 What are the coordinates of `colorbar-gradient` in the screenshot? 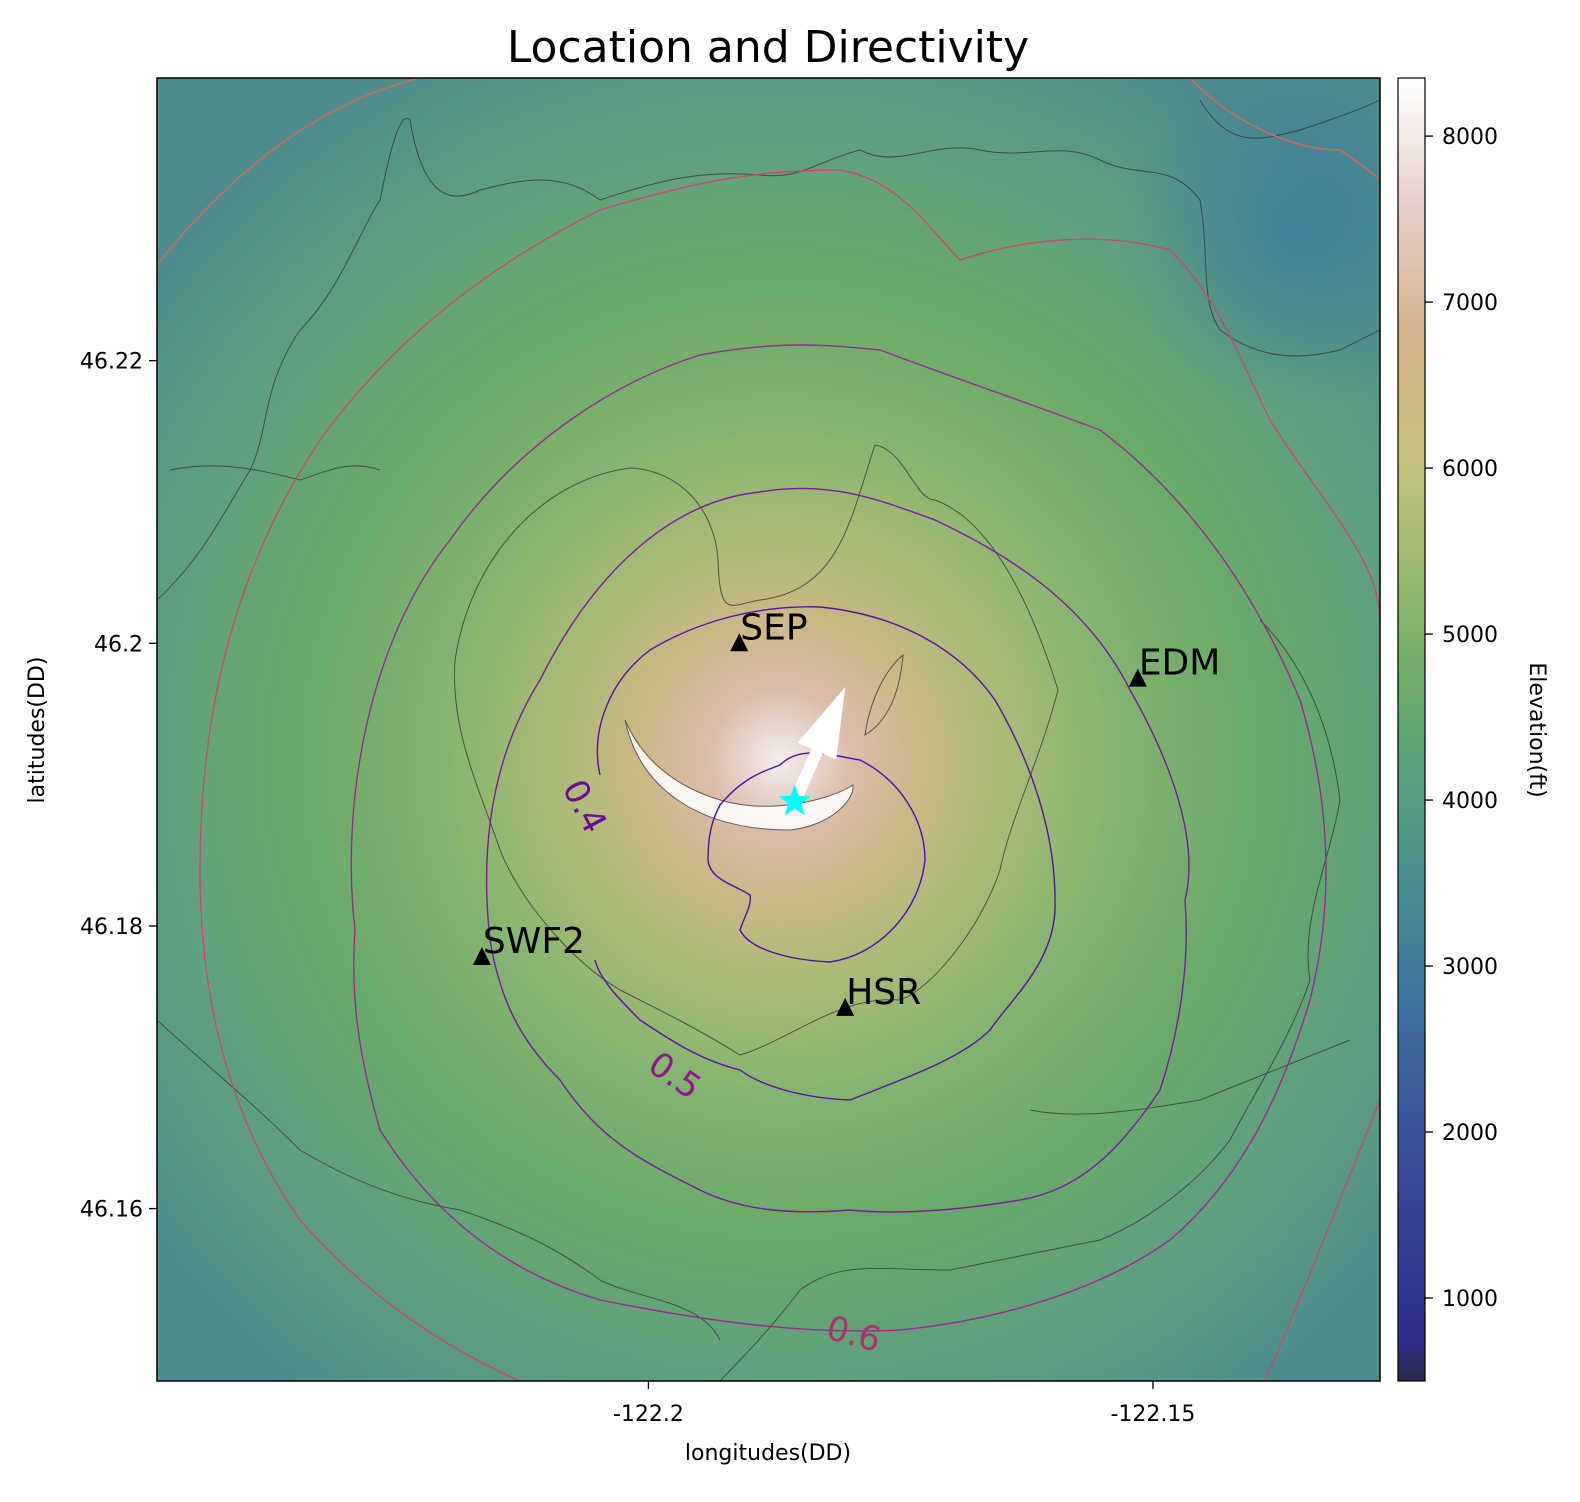 It's located at (1411, 729).